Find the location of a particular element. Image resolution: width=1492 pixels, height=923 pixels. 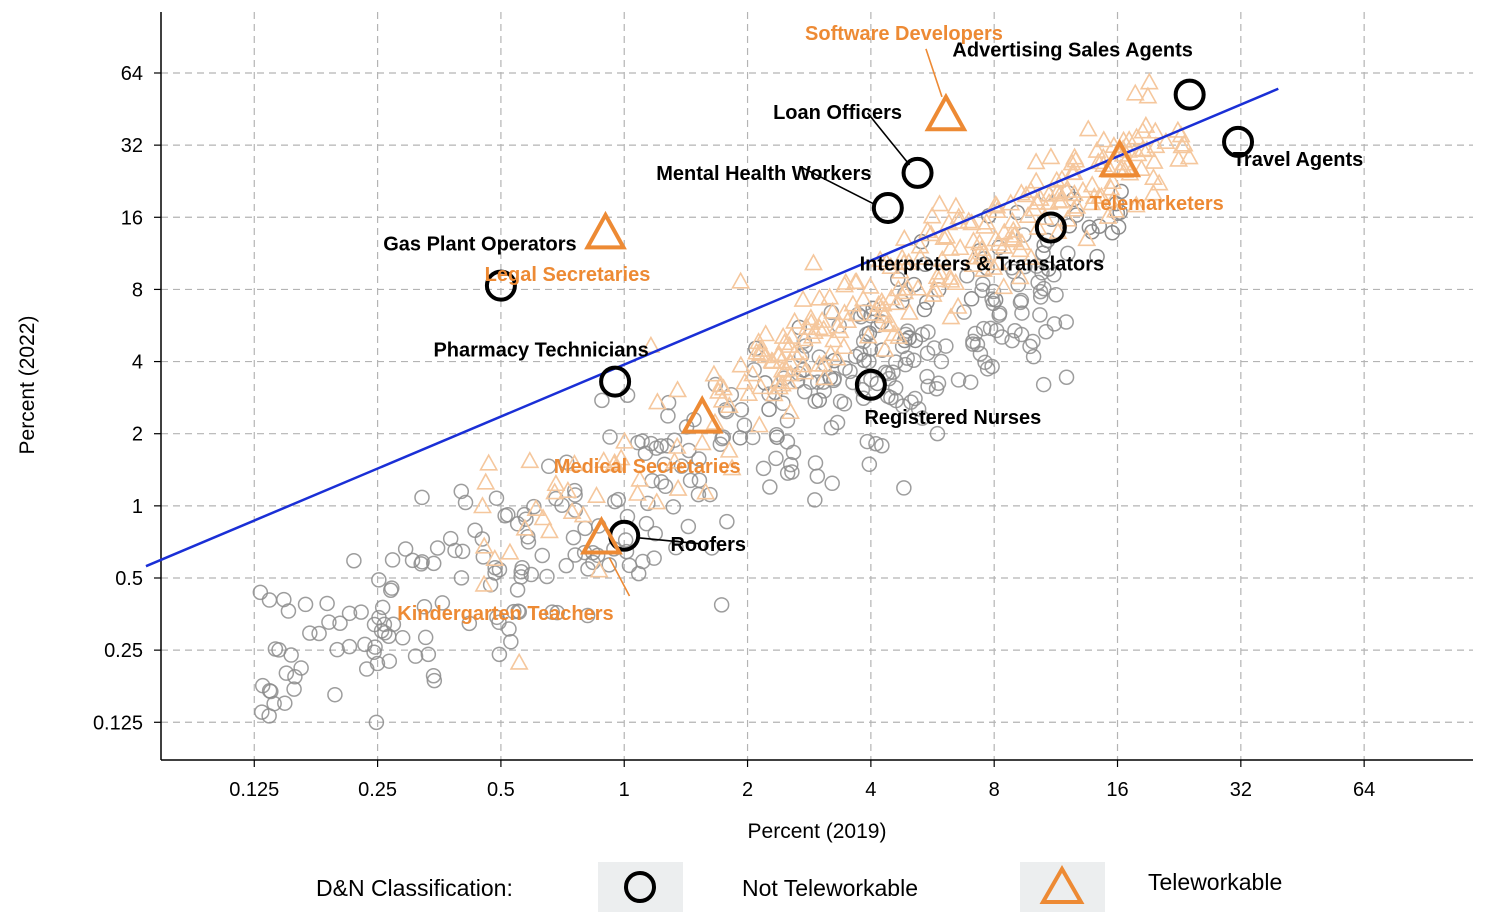

interpreters-and-translators-marker is located at coordinates (1050, 227).